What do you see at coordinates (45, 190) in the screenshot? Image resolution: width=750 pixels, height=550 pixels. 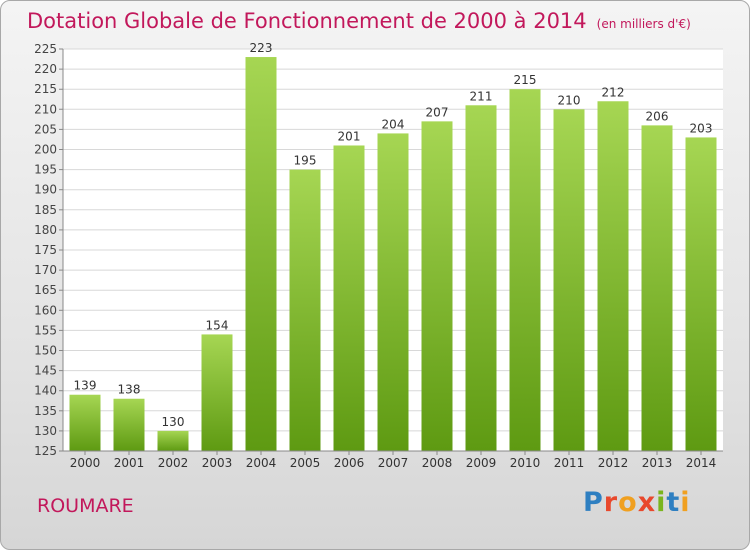 I see `y-tick-label: 190` at bounding box center [45, 190].